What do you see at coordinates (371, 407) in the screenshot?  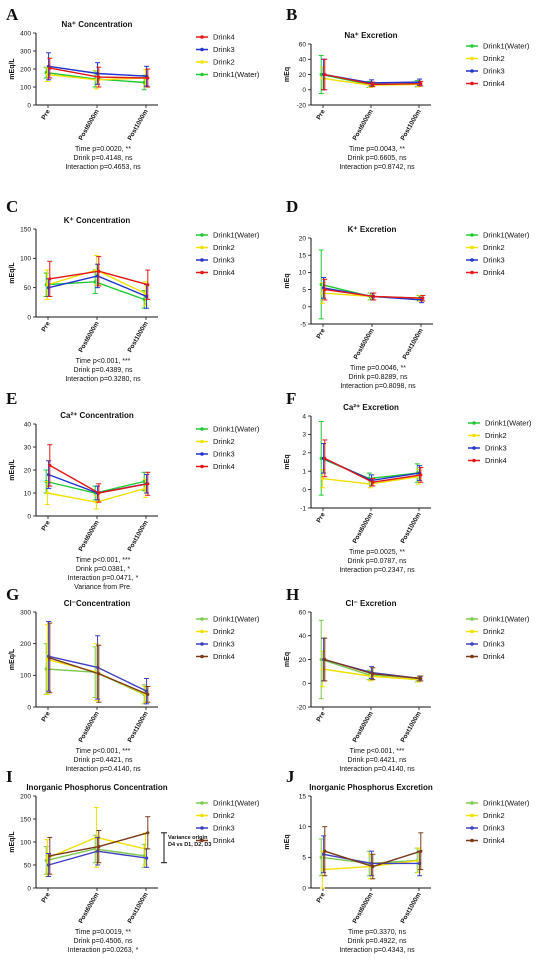 I see `chart-title: Ca²⁺ Excretion` at bounding box center [371, 407].